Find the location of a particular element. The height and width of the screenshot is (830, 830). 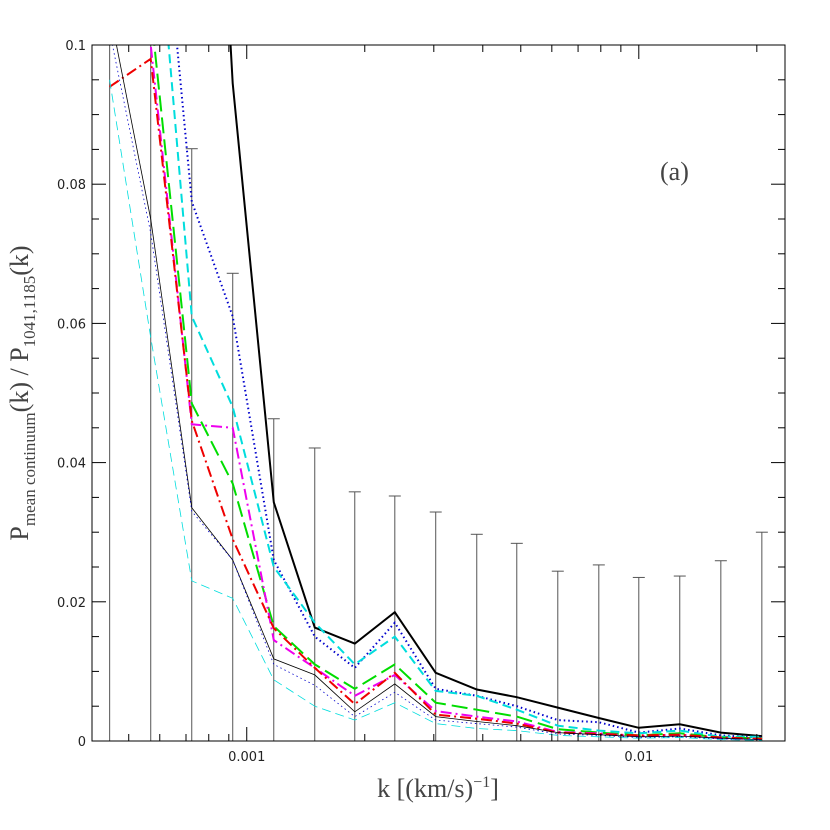

y-tick-label: 0.02 is located at coordinates (71, 603).